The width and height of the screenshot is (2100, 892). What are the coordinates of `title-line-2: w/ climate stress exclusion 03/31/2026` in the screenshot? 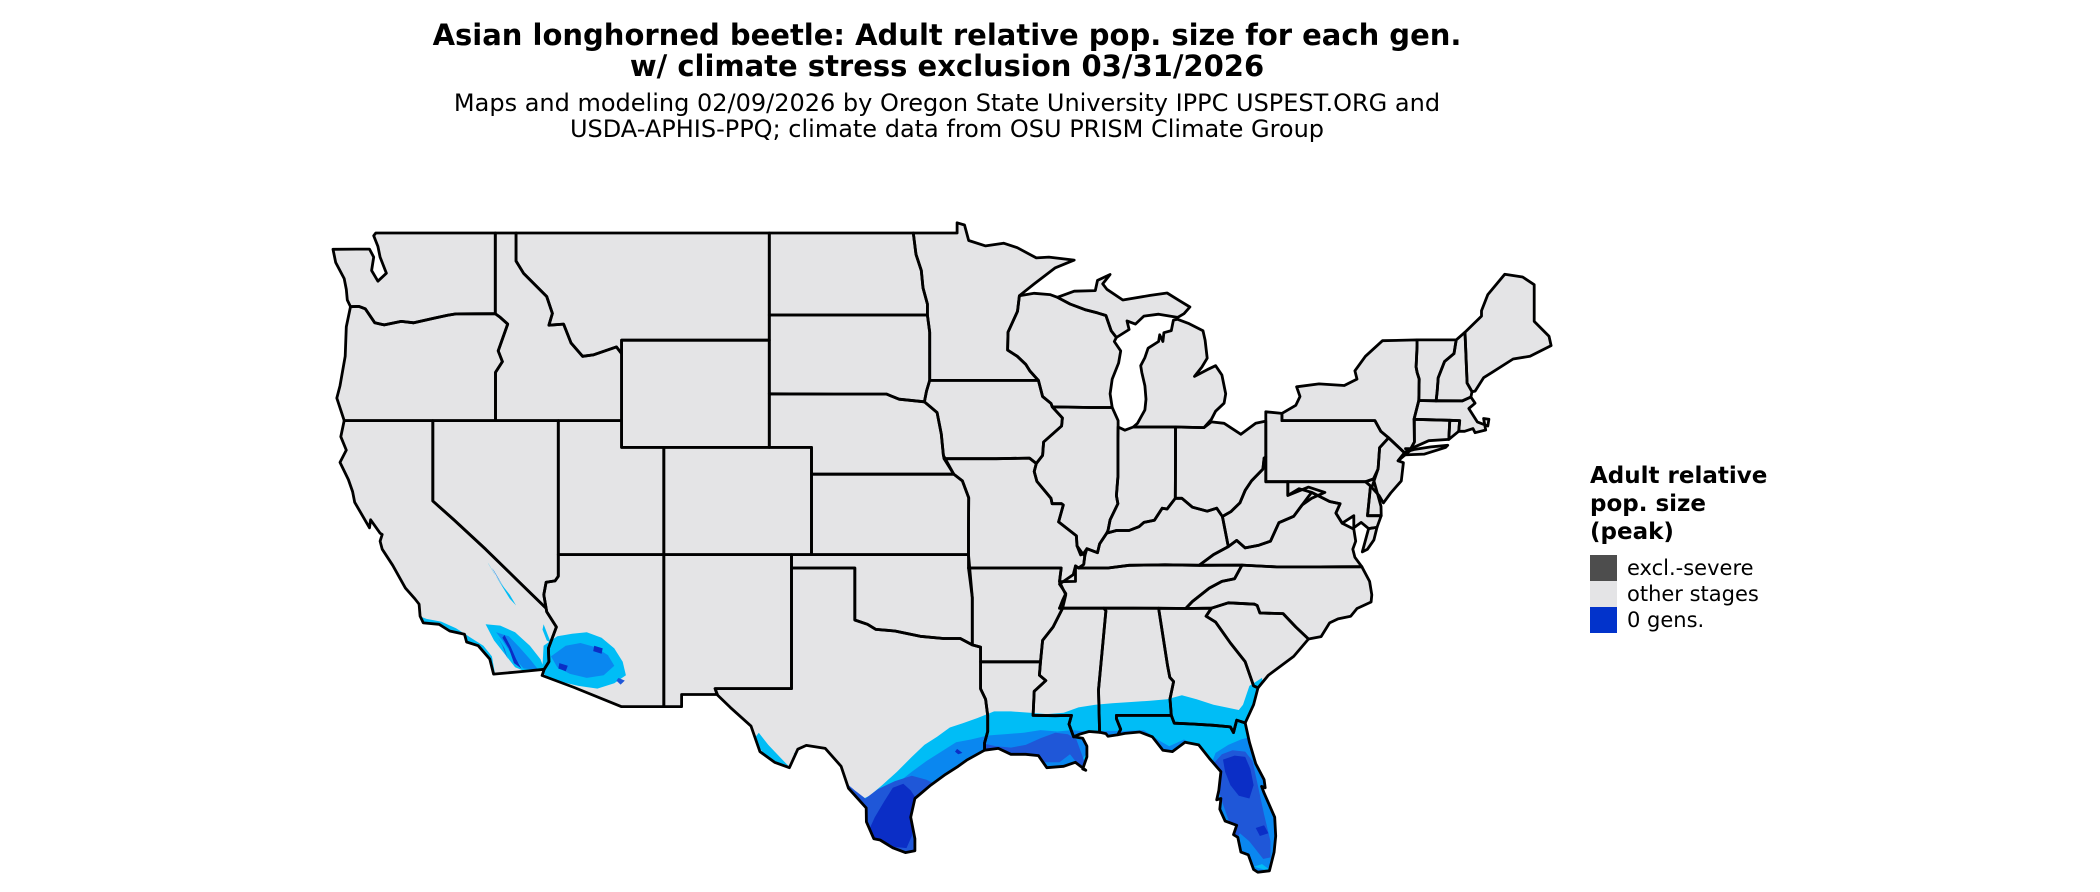 It's located at (947, 66).